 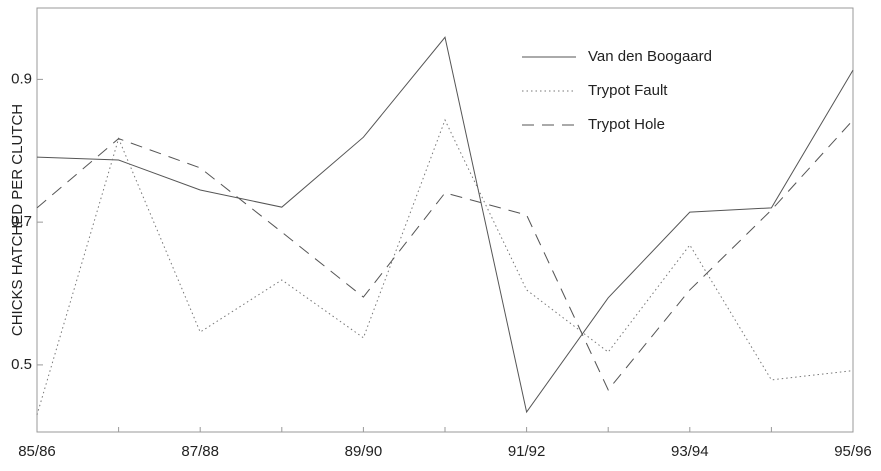 What do you see at coordinates (364, 451) in the screenshot?
I see `x-tick-label: 89/90` at bounding box center [364, 451].